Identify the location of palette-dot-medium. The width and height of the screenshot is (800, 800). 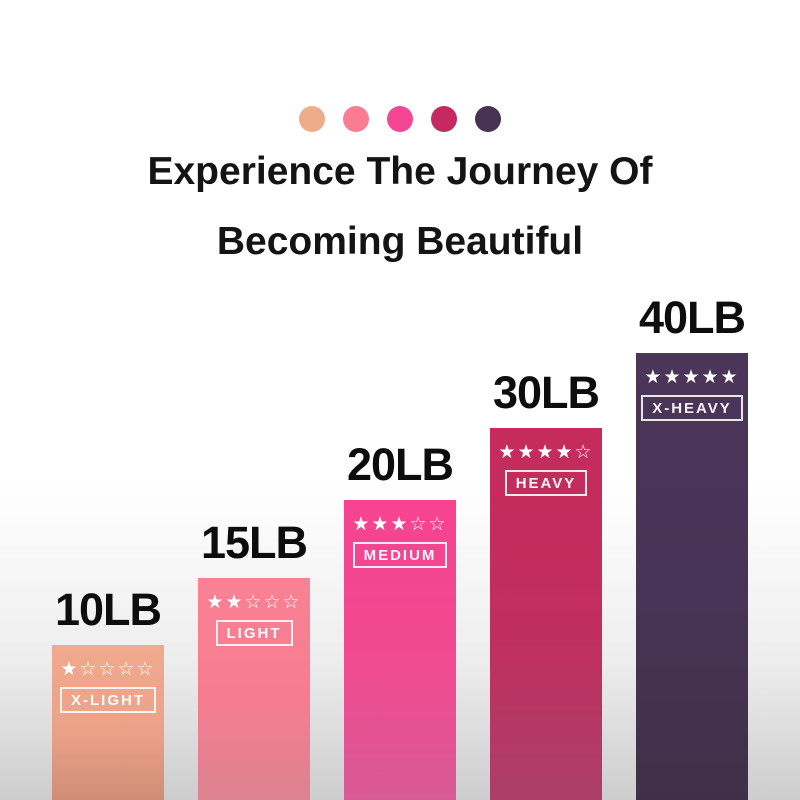
(400, 119).